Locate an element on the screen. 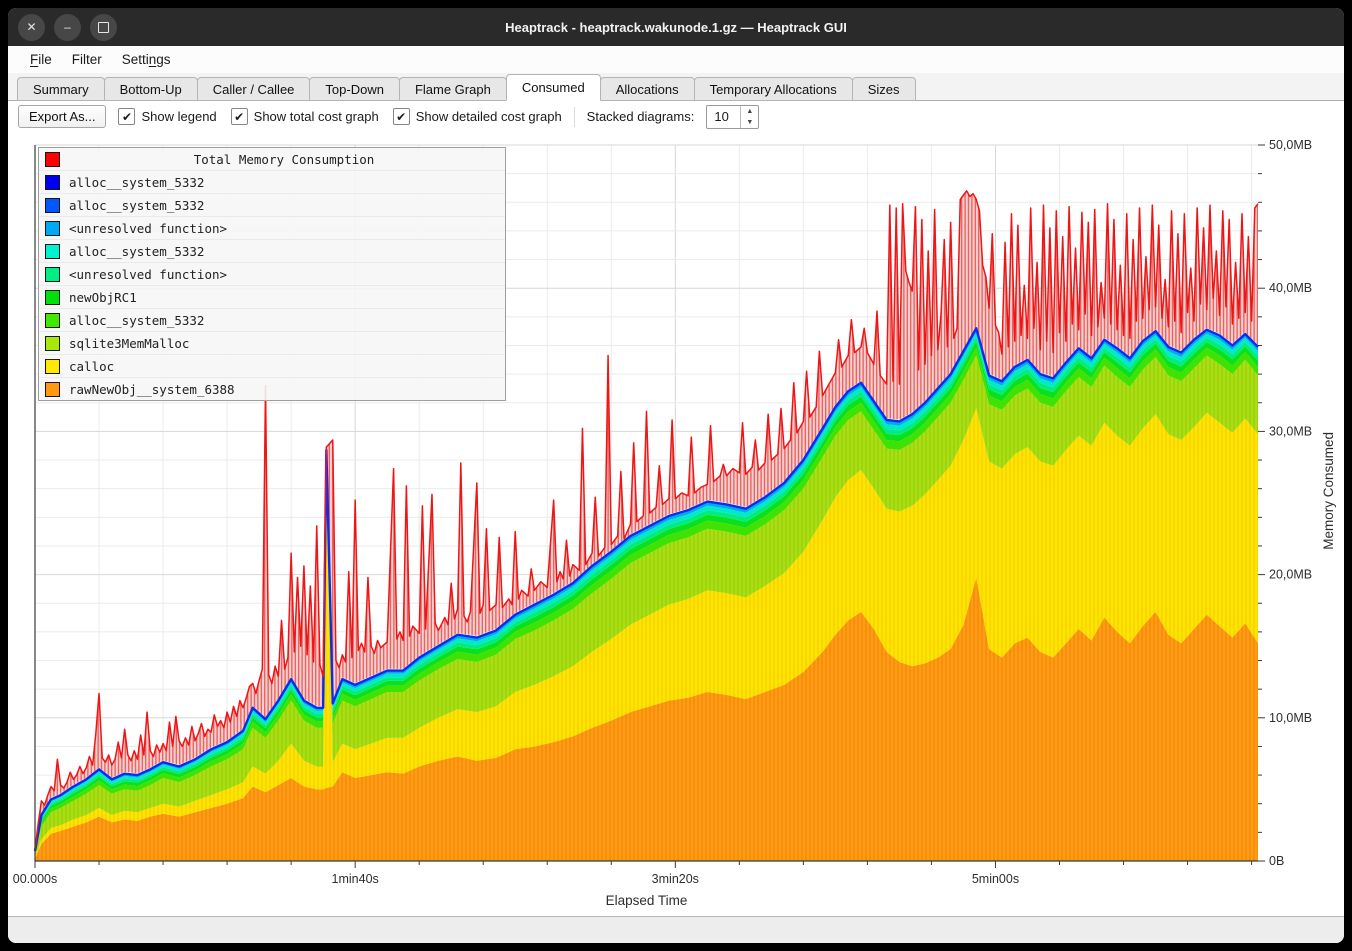 The image size is (1352, 951). tab-sizes: Sizes is located at coordinates (883, 89).